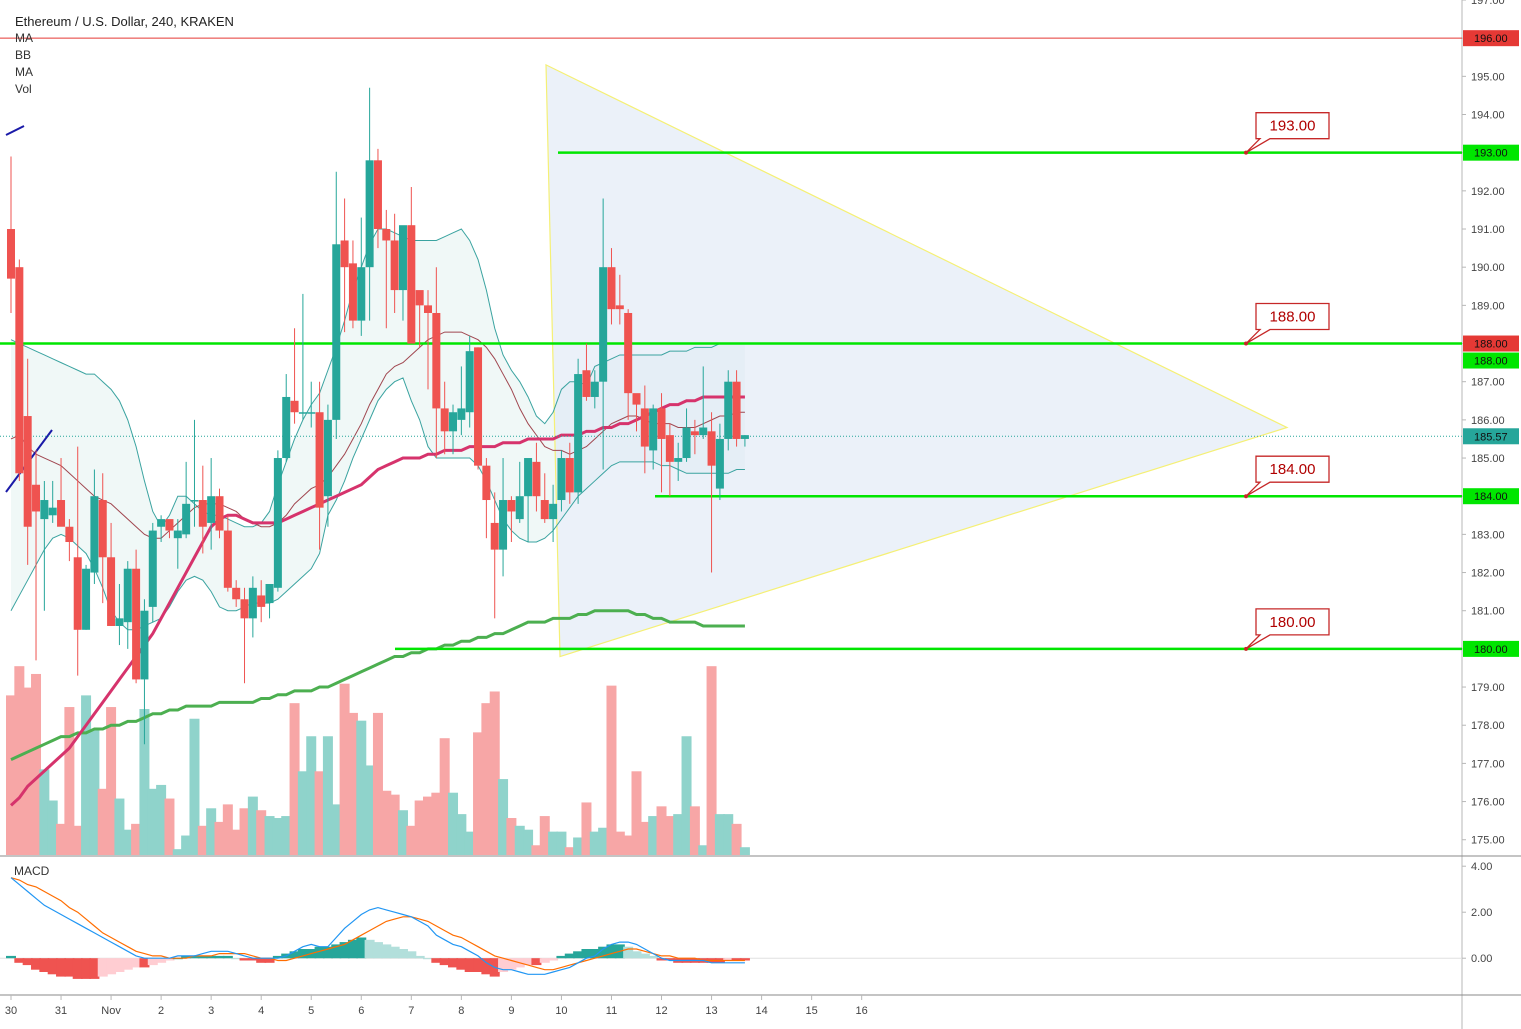 The image size is (1521, 1029). What do you see at coordinates (377, 435) in the screenshot?
I see `bollinger-basis-line` at bounding box center [377, 435].